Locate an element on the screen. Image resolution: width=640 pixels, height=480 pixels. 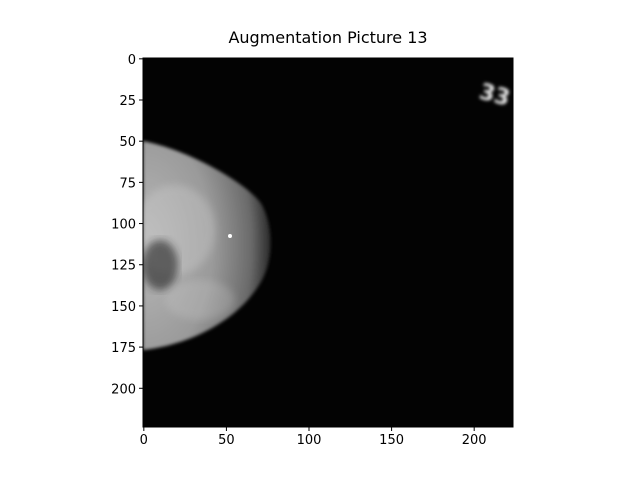
x-tick-label: 50 is located at coordinates (226, 440).